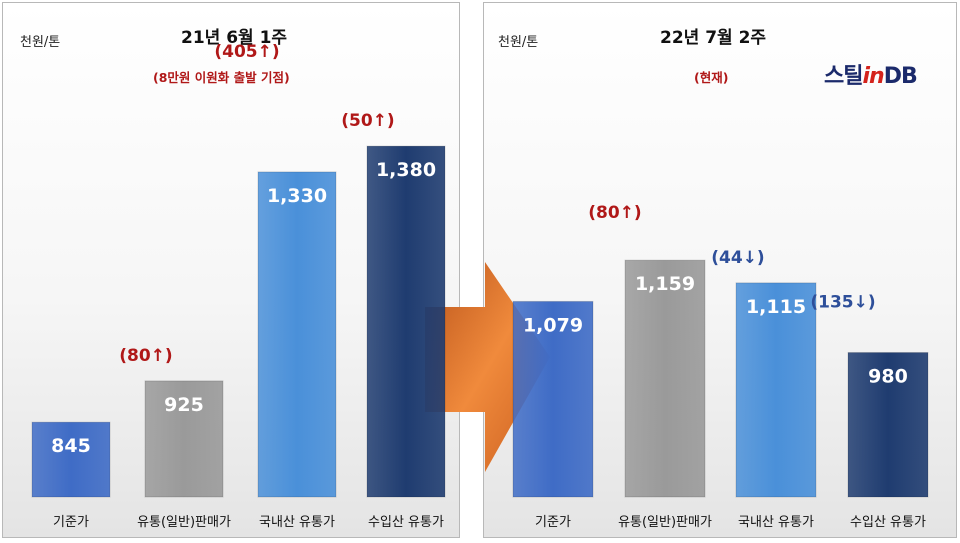 The width and height of the screenshot is (960, 543). I want to click on left-bar-value-label: 845, so click(71, 446).